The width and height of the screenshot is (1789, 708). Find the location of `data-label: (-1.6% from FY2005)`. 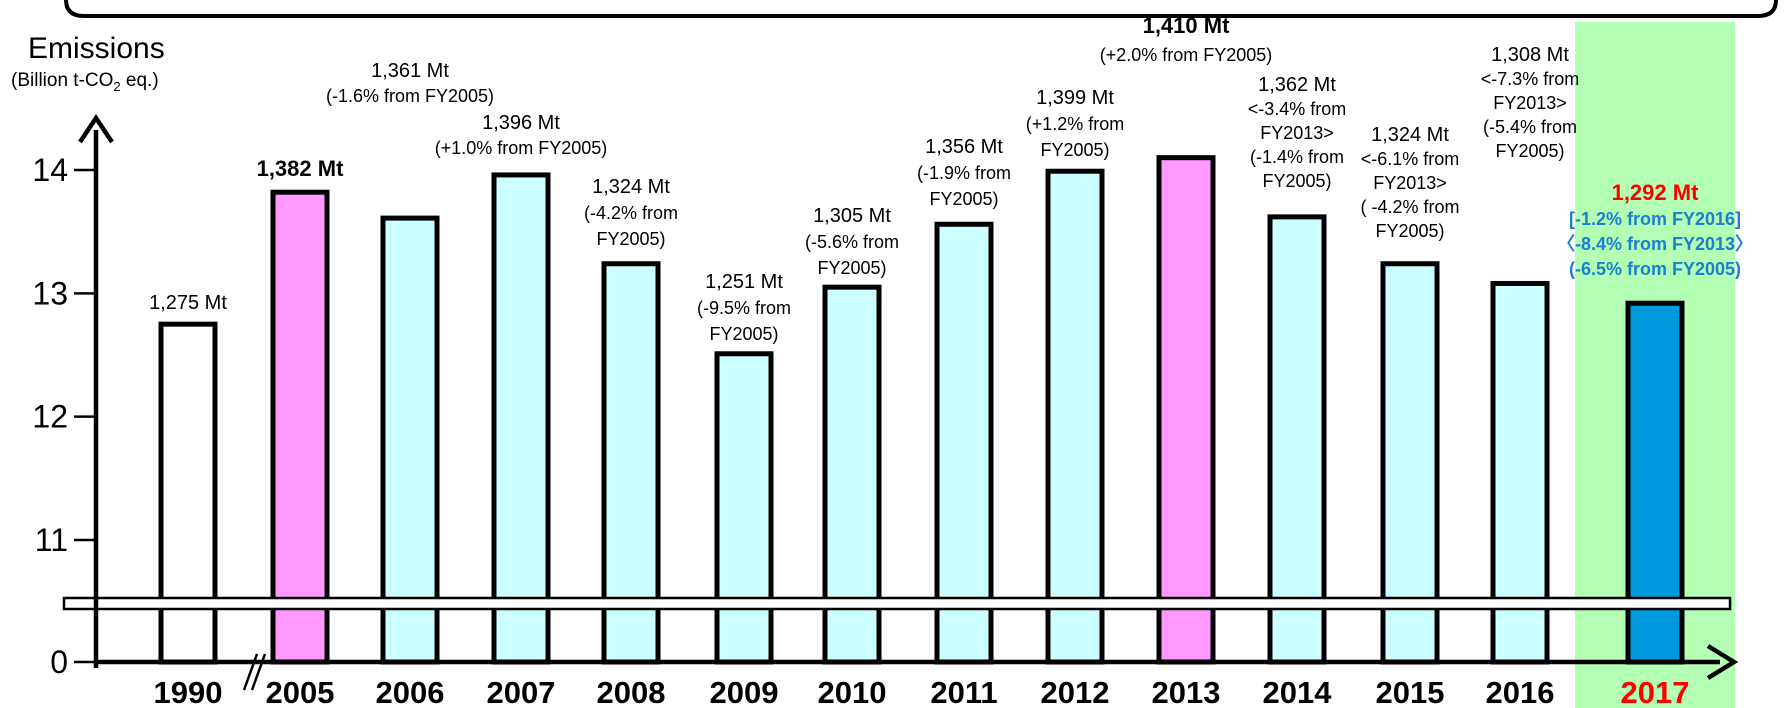

data-label: (-1.6% from FY2005) is located at coordinates (410, 96).